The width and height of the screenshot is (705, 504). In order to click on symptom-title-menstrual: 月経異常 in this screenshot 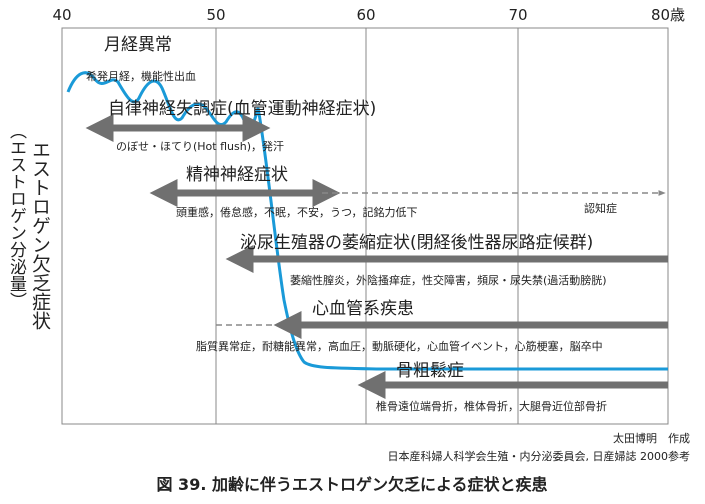, I will do `click(138, 45)`.